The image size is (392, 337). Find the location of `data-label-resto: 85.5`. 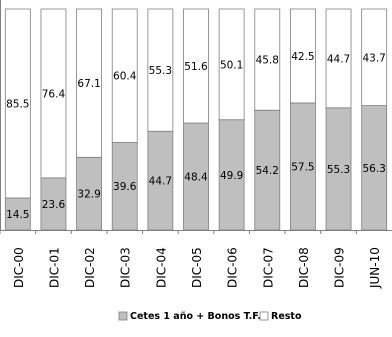

data-label-resto: 85.5 is located at coordinates (17, 104).